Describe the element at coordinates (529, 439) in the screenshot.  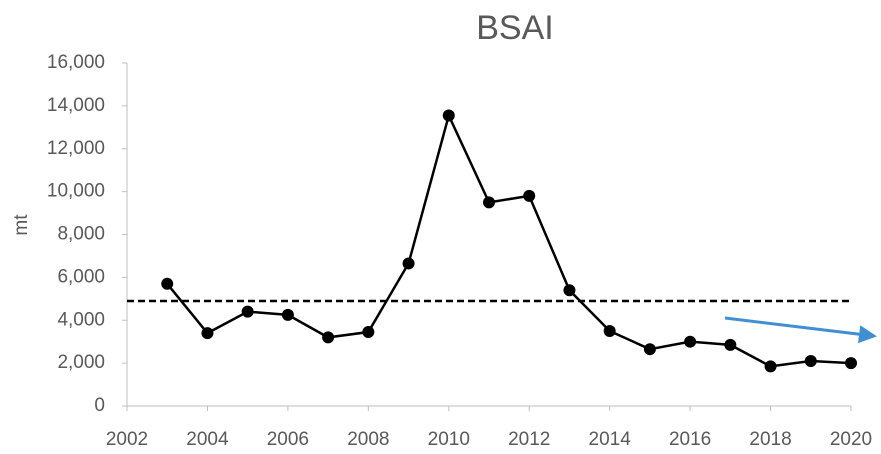
I see `x-tick-label: 2012` at that location.